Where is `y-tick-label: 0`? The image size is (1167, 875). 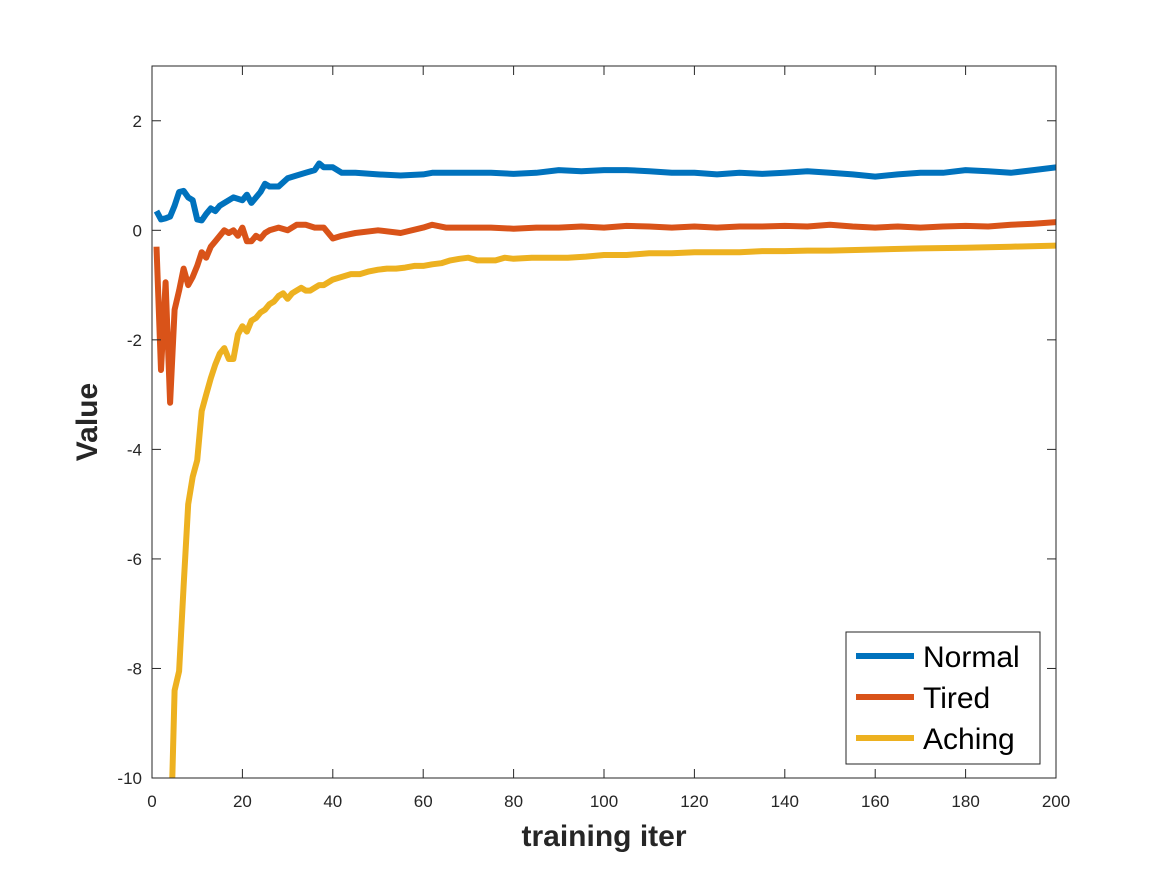 y-tick-label: 0 is located at coordinates (137, 230).